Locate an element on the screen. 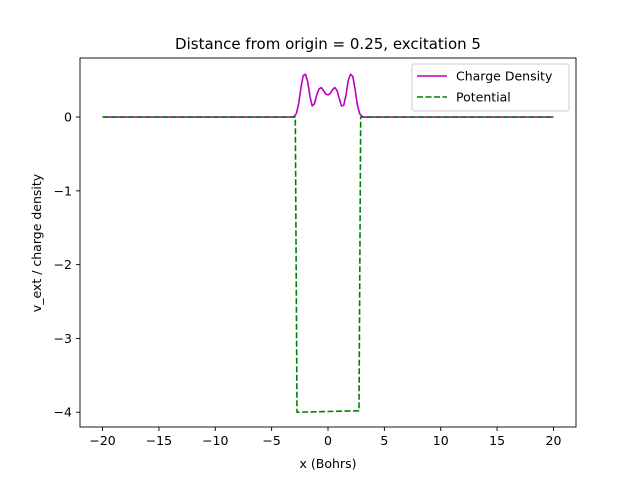 The width and height of the screenshot is (640, 480). x-tick-label: −20 is located at coordinates (102, 440).